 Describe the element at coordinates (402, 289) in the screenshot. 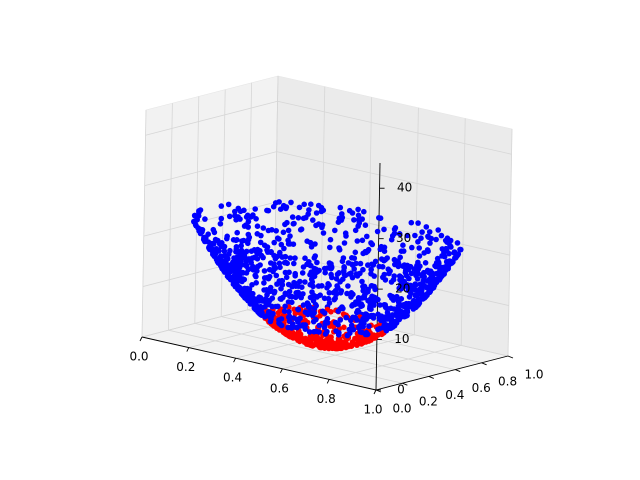

I see `z-tick-label: 20` at that location.